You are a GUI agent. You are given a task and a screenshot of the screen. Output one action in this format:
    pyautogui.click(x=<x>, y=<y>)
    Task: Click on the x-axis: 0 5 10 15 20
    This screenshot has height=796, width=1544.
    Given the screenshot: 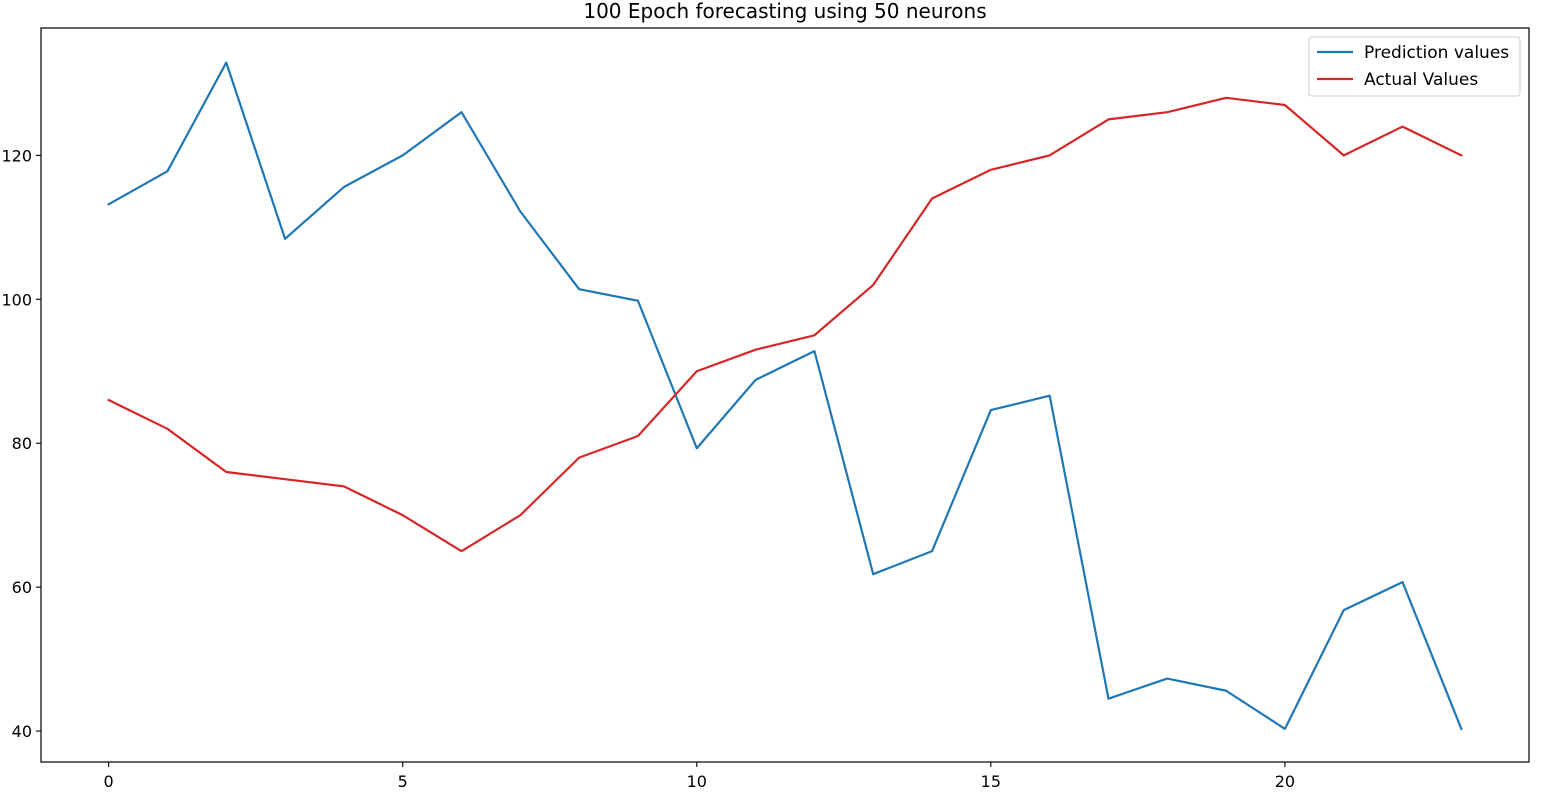 What is the action you would take?
    pyautogui.click(x=699, y=776)
    